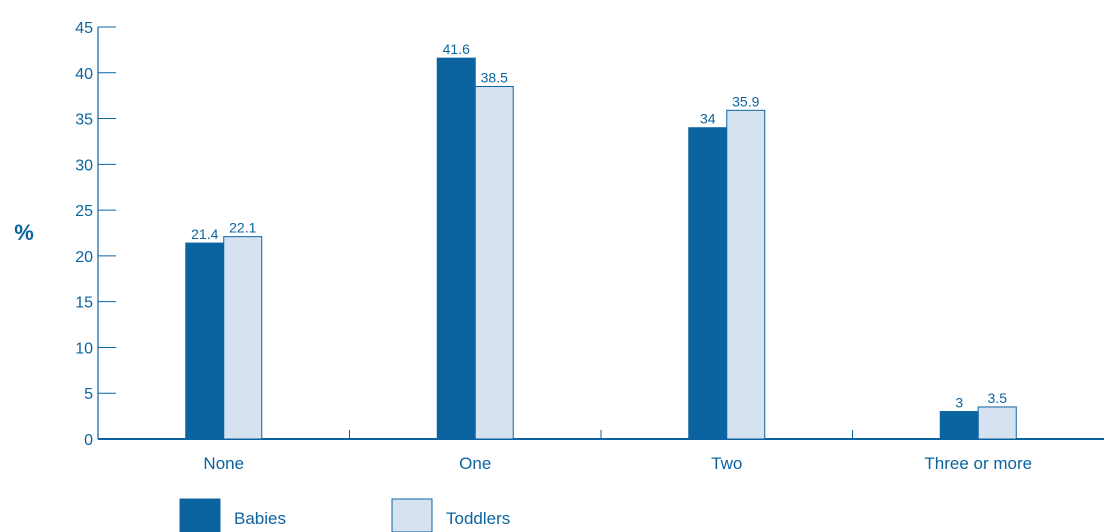  What do you see at coordinates (84, 303) in the screenshot?
I see `y-tick-label: 15` at bounding box center [84, 303].